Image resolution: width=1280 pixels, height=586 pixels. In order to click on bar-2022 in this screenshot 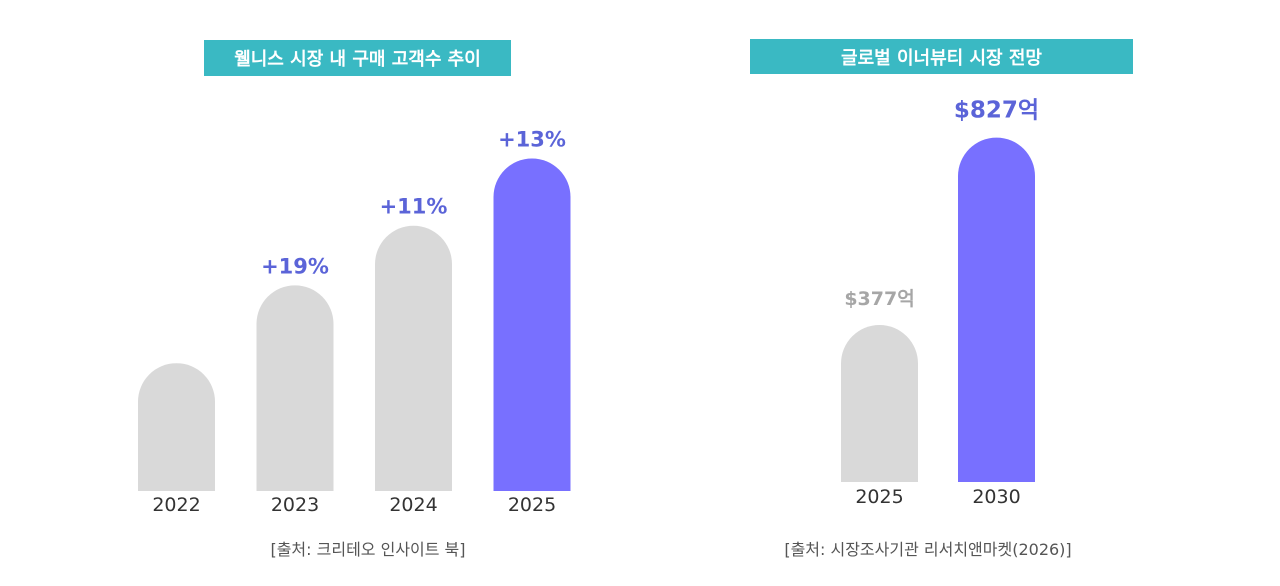, I will do `click(176, 427)`.